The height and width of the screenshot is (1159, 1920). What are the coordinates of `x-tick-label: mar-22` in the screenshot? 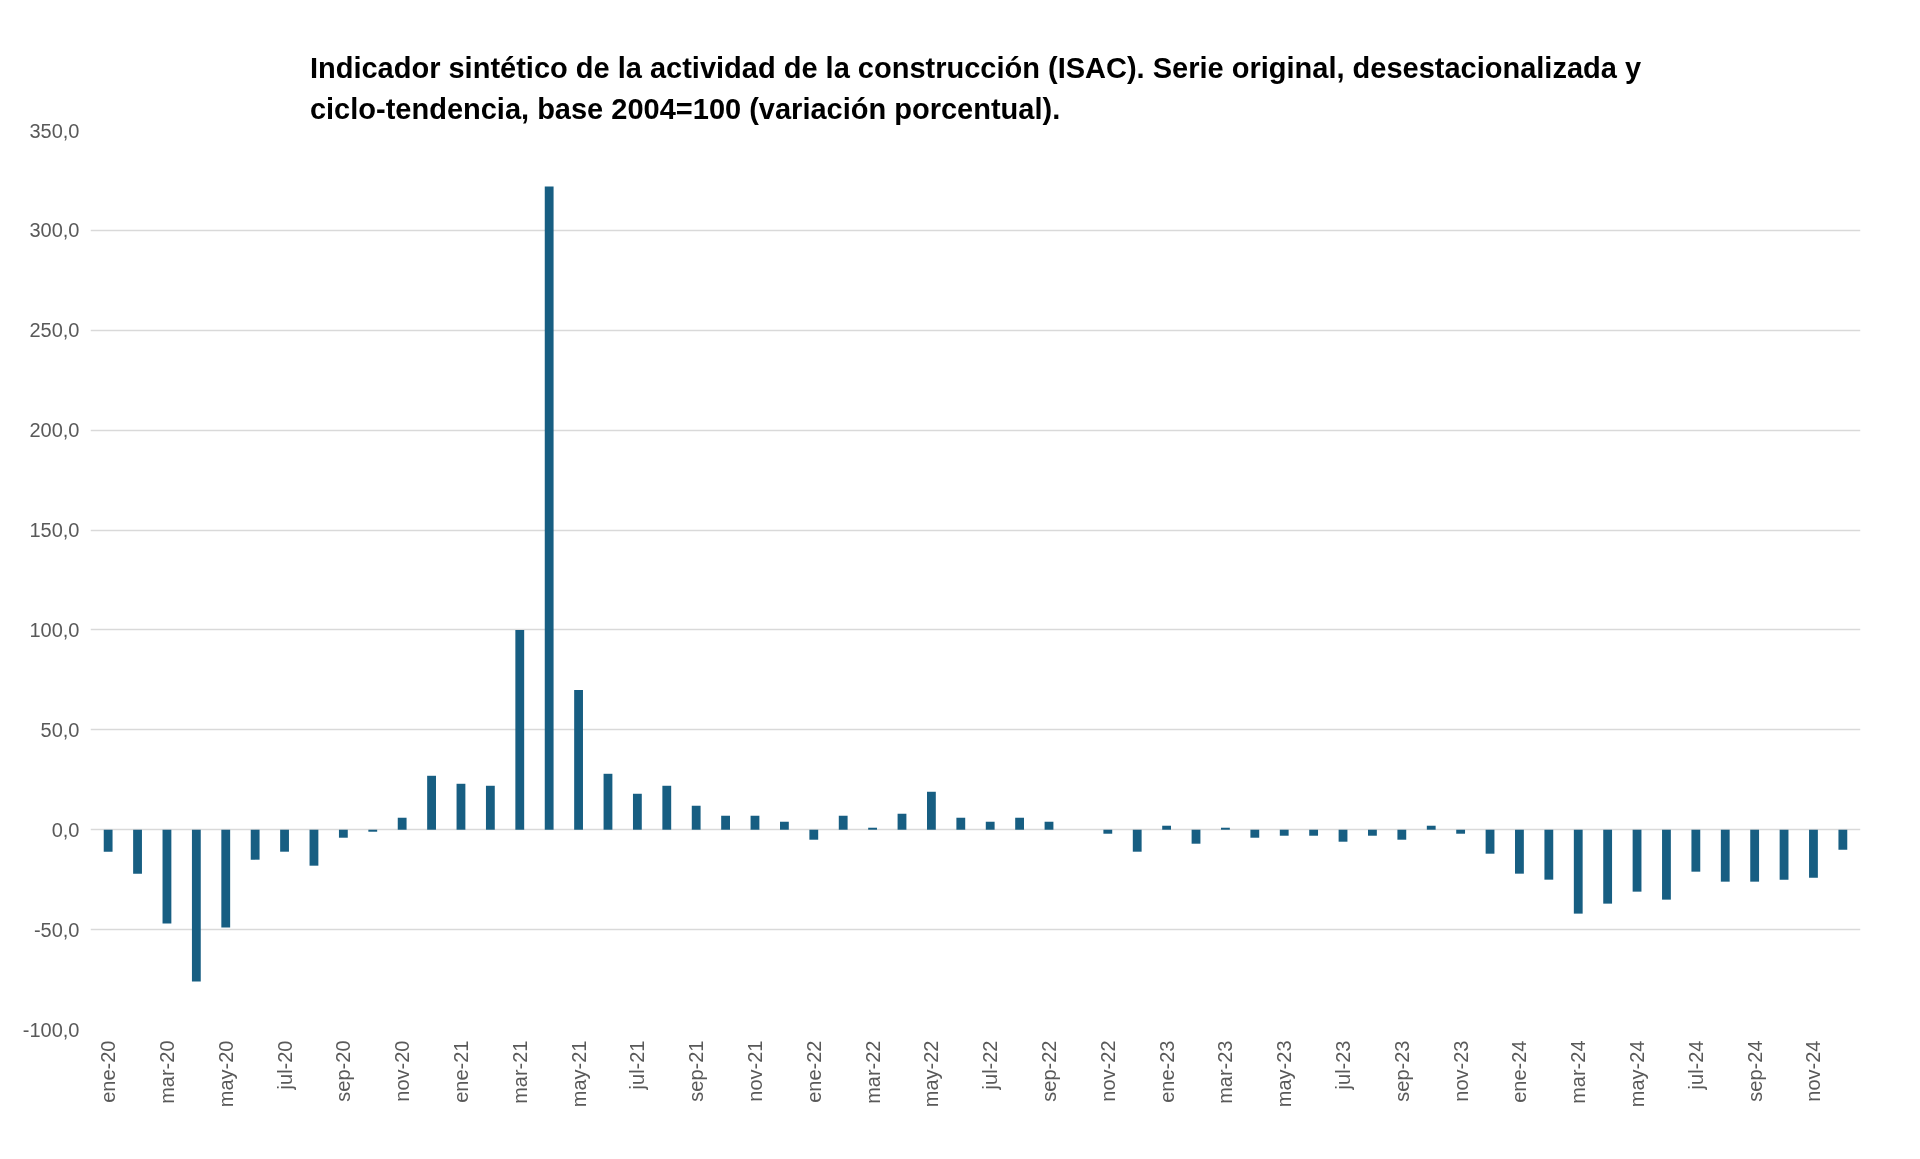 It's located at (872, 1072).